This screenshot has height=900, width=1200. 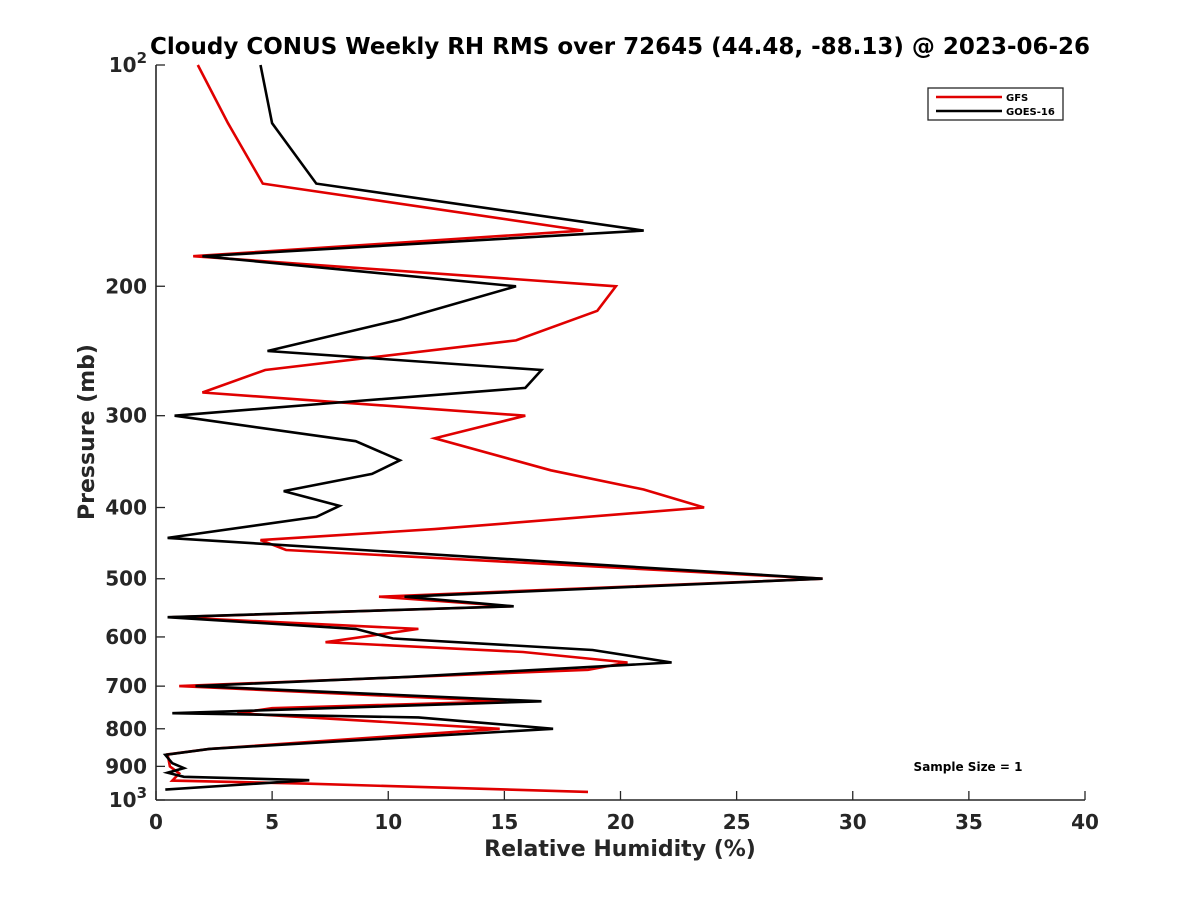 What do you see at coordinates (969, 822) in the screenshot?
I see `x-tick-label: 35` at bounding box center [969, 822].